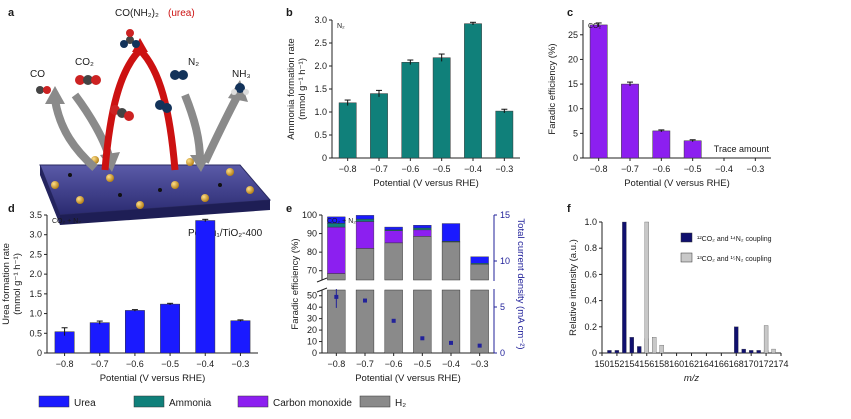 This screenshot has height=419, width=851. What do you see at coordinates (590, 274) in the screenshot?
I see `y-tick-label: 0.6` at bounding box center [590, 274].